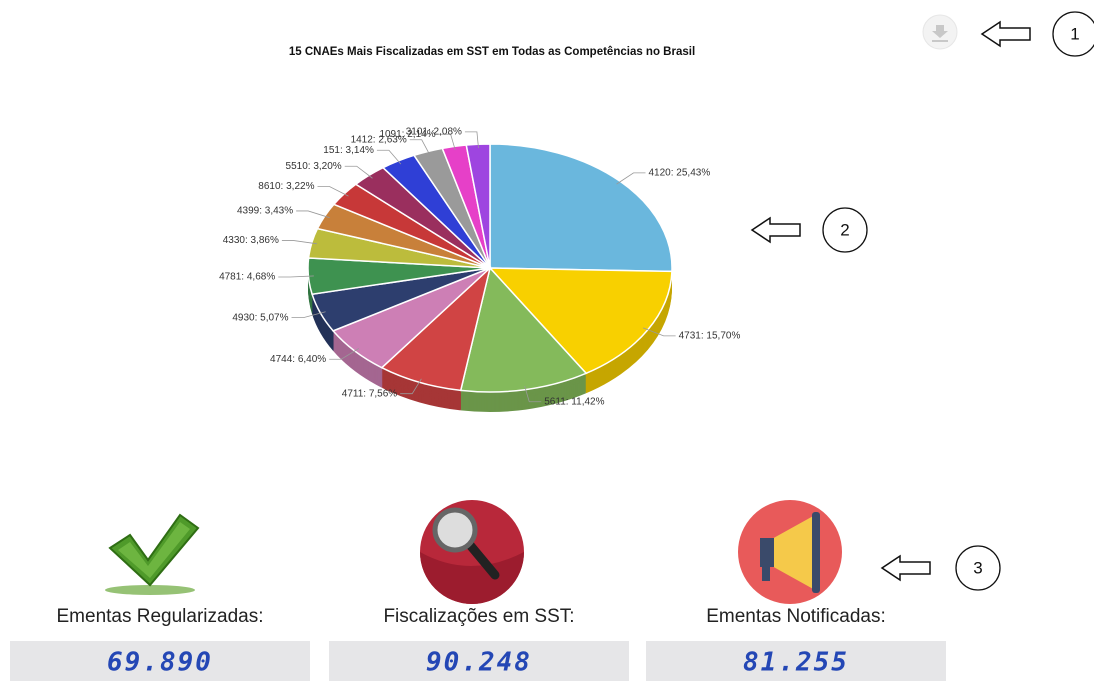 The width and height of the screenshot is (1094, 696). Describe the element at coordinates (265, 211) in the screenshot. I see `data-label: 4399: 3,43%` at that location.